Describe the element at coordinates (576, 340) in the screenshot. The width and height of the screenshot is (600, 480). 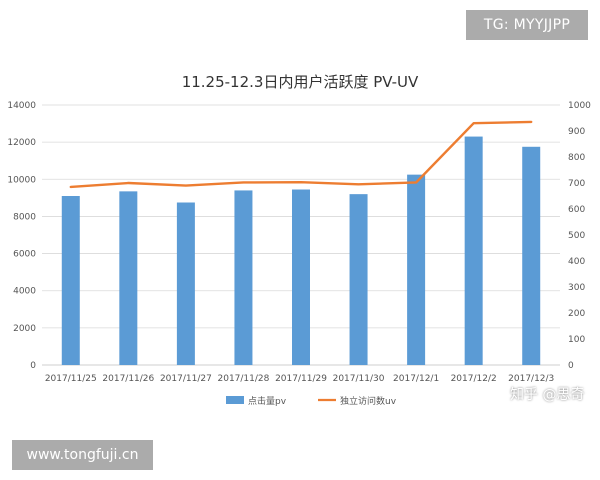
I see `right-tick-label: 100` at that location.